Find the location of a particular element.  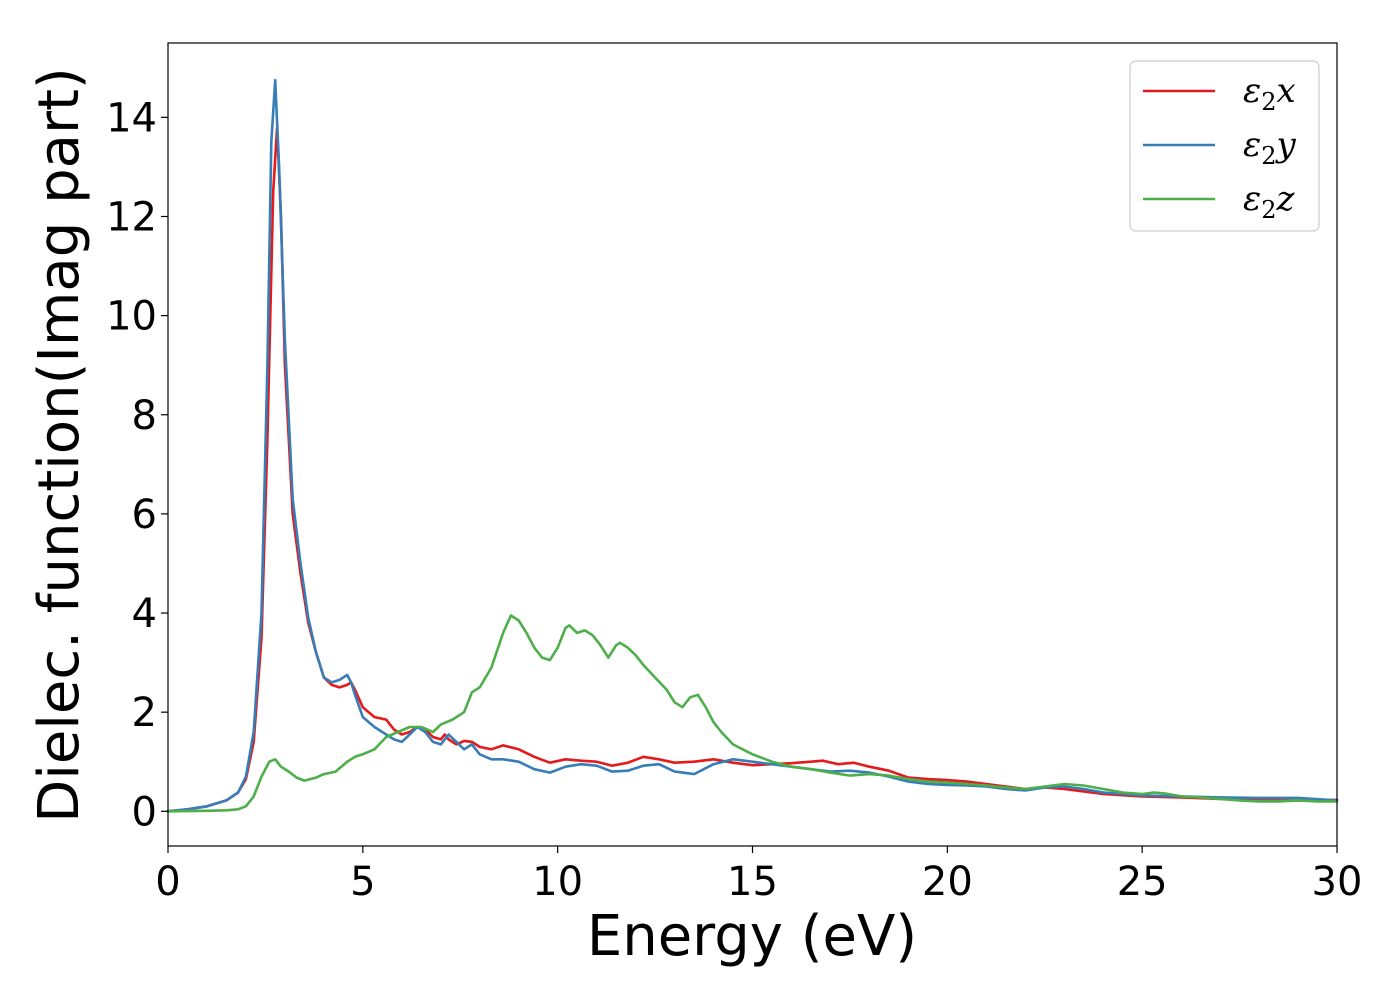

x-tick-label: 5 is located at coordinates (362, 882).